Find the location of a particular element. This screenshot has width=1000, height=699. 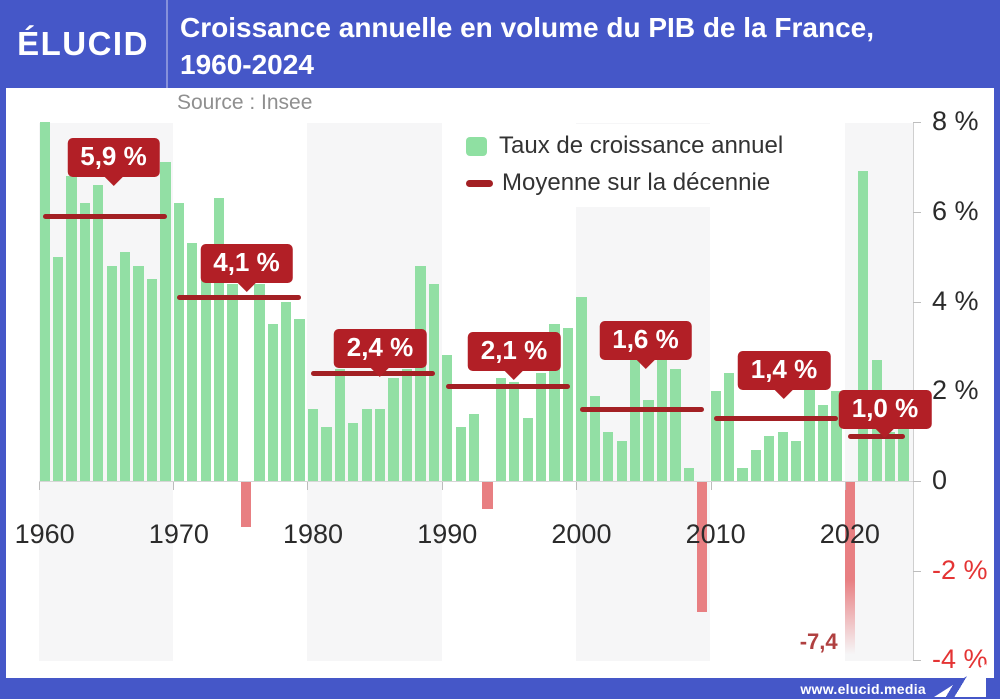

decade-average-callout: 1,0 % is located at coordinates (885, 414).